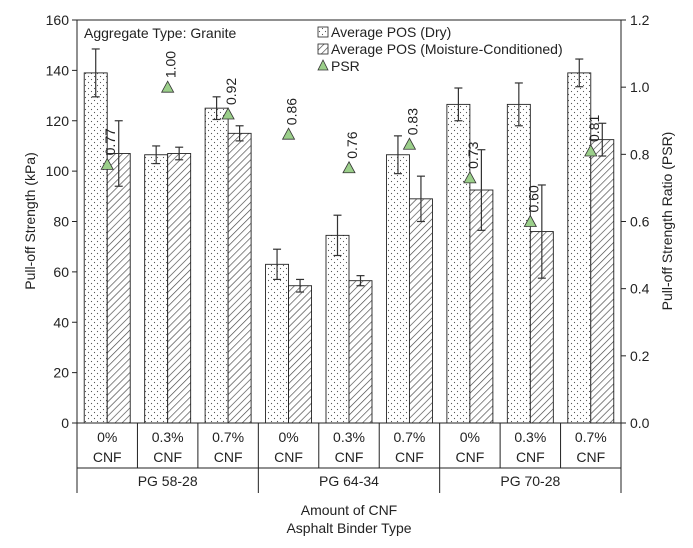  Describe the element at coordinates (412, 121) in the screenshot. I see `psr-label: 0.83` at that location.